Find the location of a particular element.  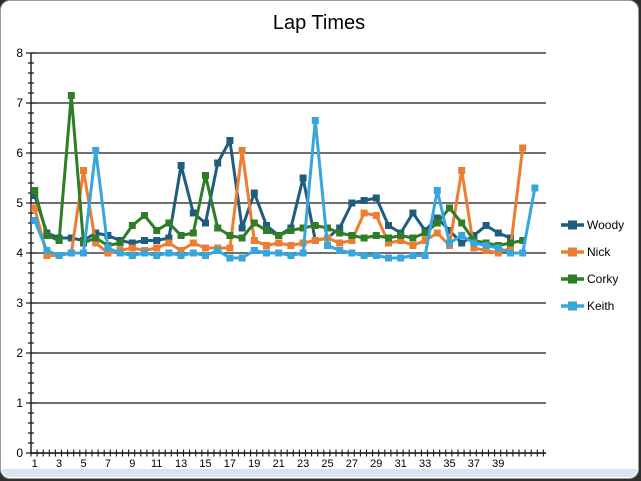

legend-item-keith: Keith is located at coordinates (587, 306).